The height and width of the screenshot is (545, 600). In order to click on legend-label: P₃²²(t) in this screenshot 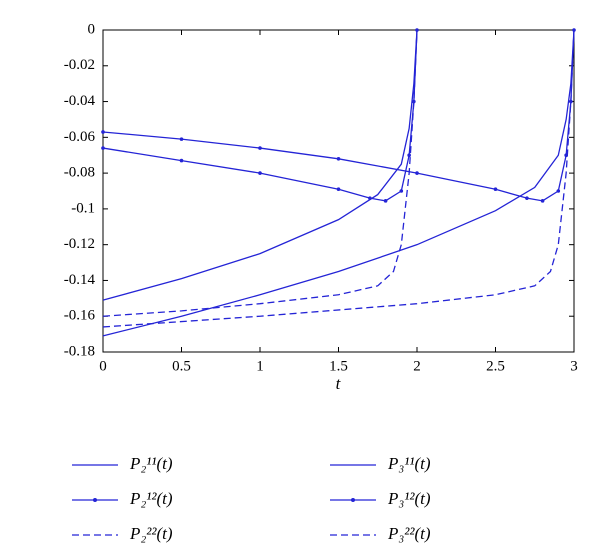, I will do `click(409, 533)`.